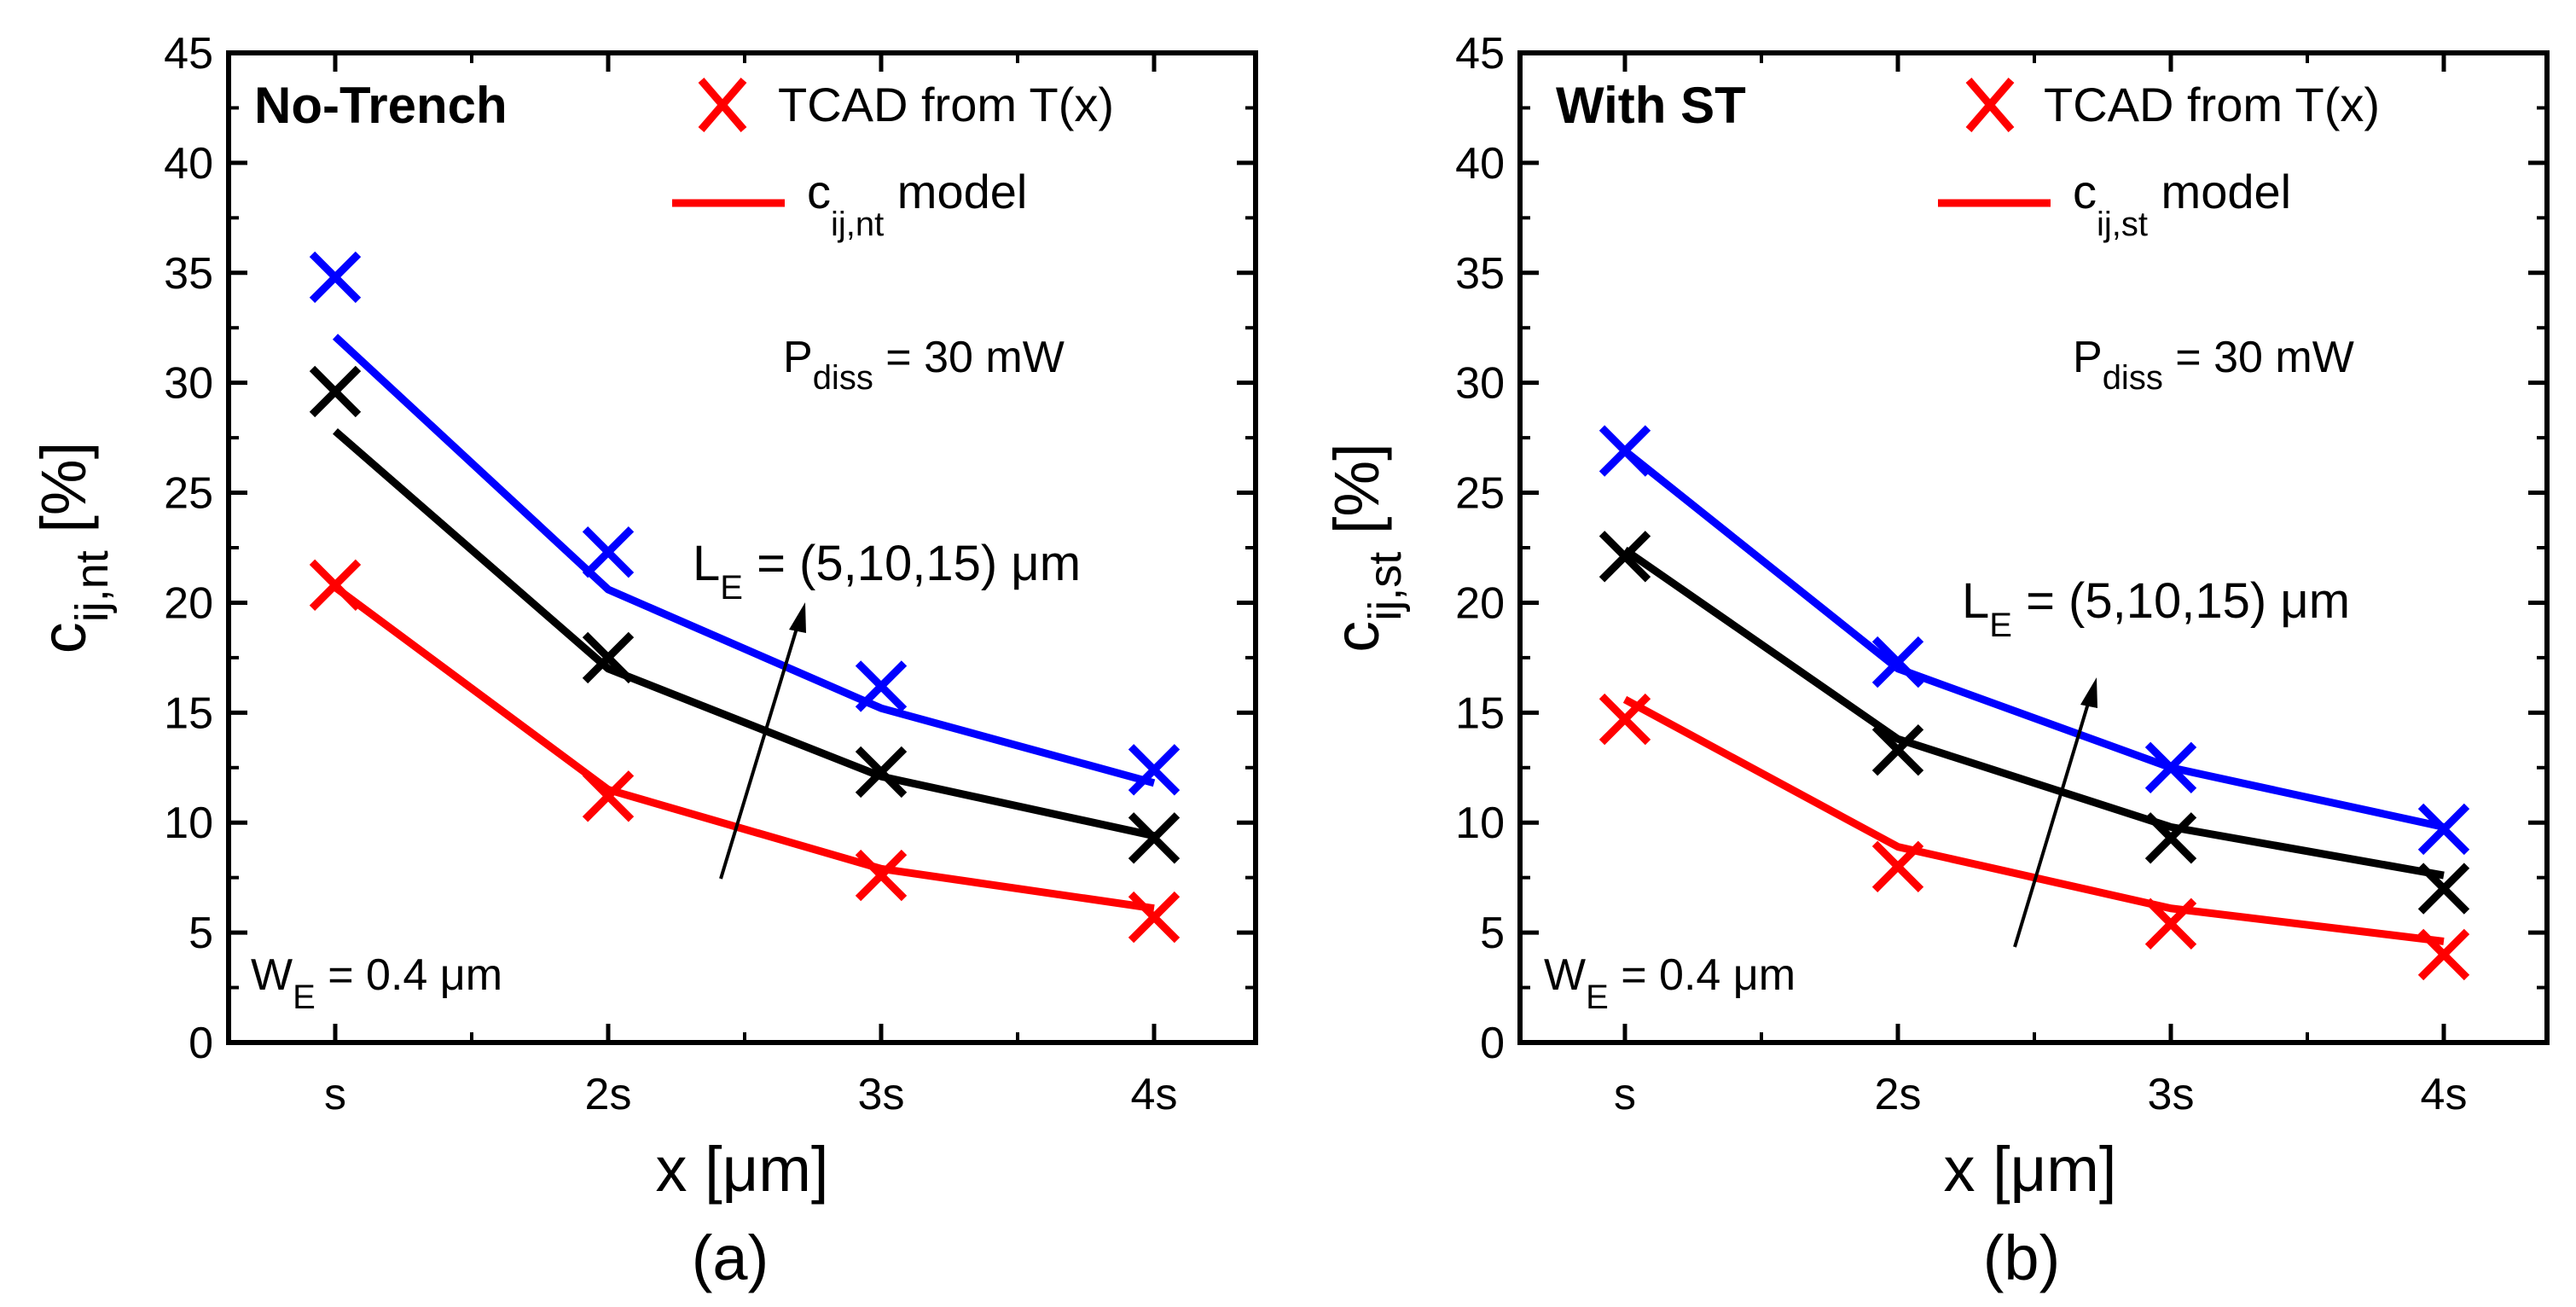  Describe the element at coordinates (917, 204) in the screenshot. I see `legend-line-label: cij,nt model` at that location.